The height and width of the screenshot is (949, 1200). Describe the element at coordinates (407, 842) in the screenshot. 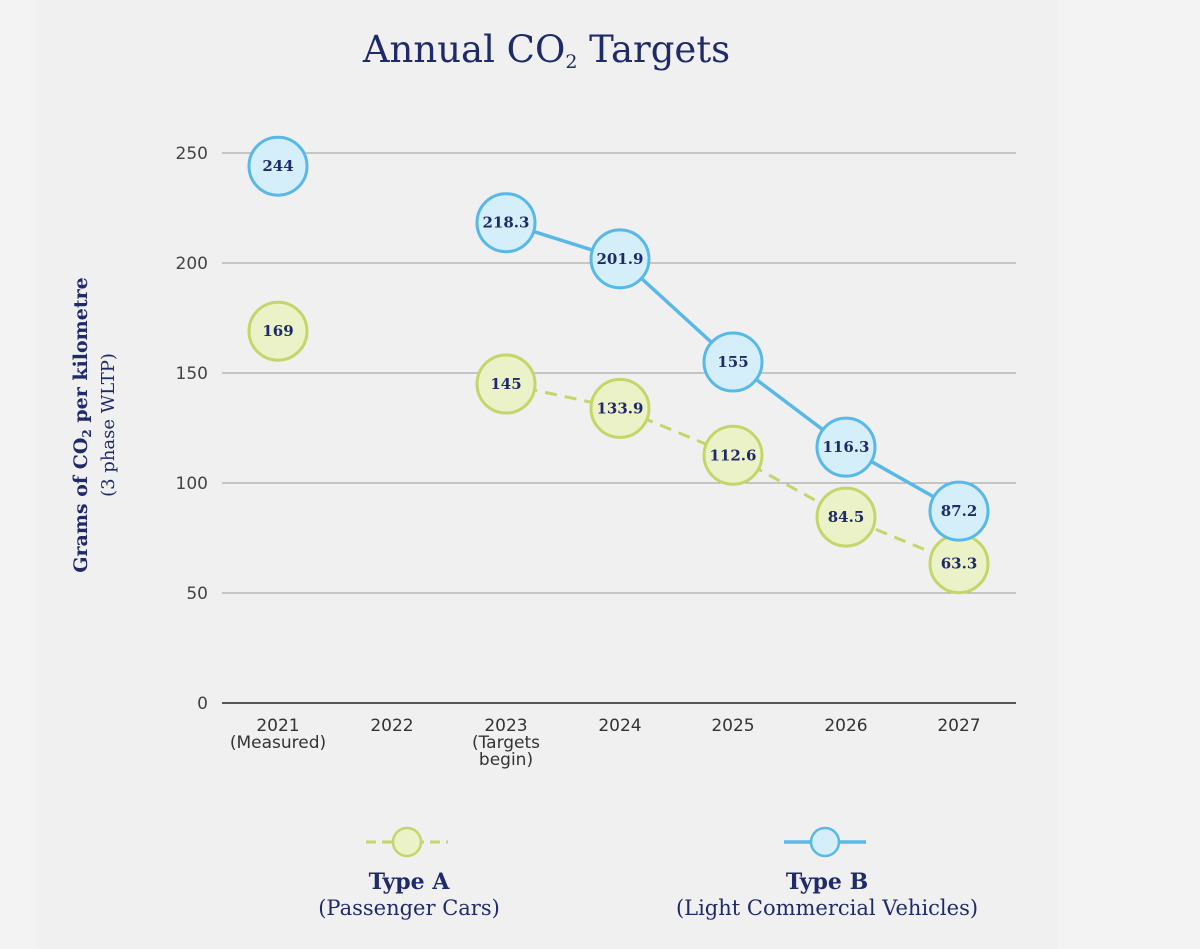

I see `legend-marker-type-a` at that location.